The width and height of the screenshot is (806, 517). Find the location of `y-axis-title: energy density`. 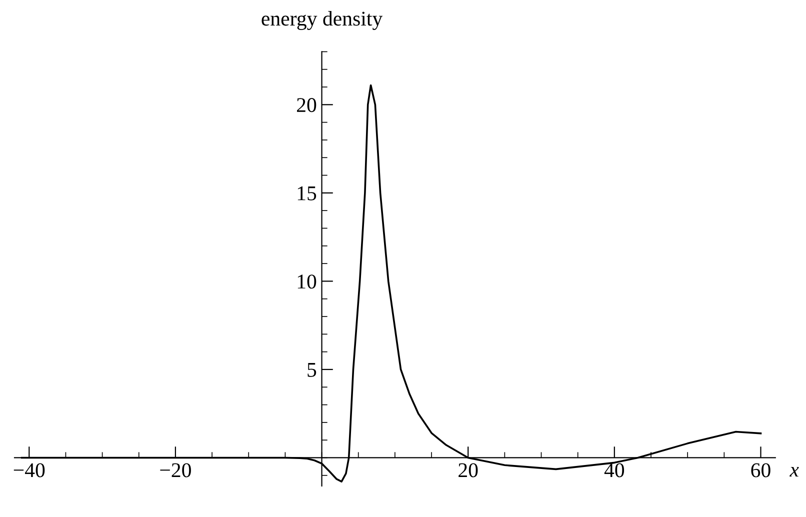

y-axis-title: energy density is located at coordinates (322, 20).